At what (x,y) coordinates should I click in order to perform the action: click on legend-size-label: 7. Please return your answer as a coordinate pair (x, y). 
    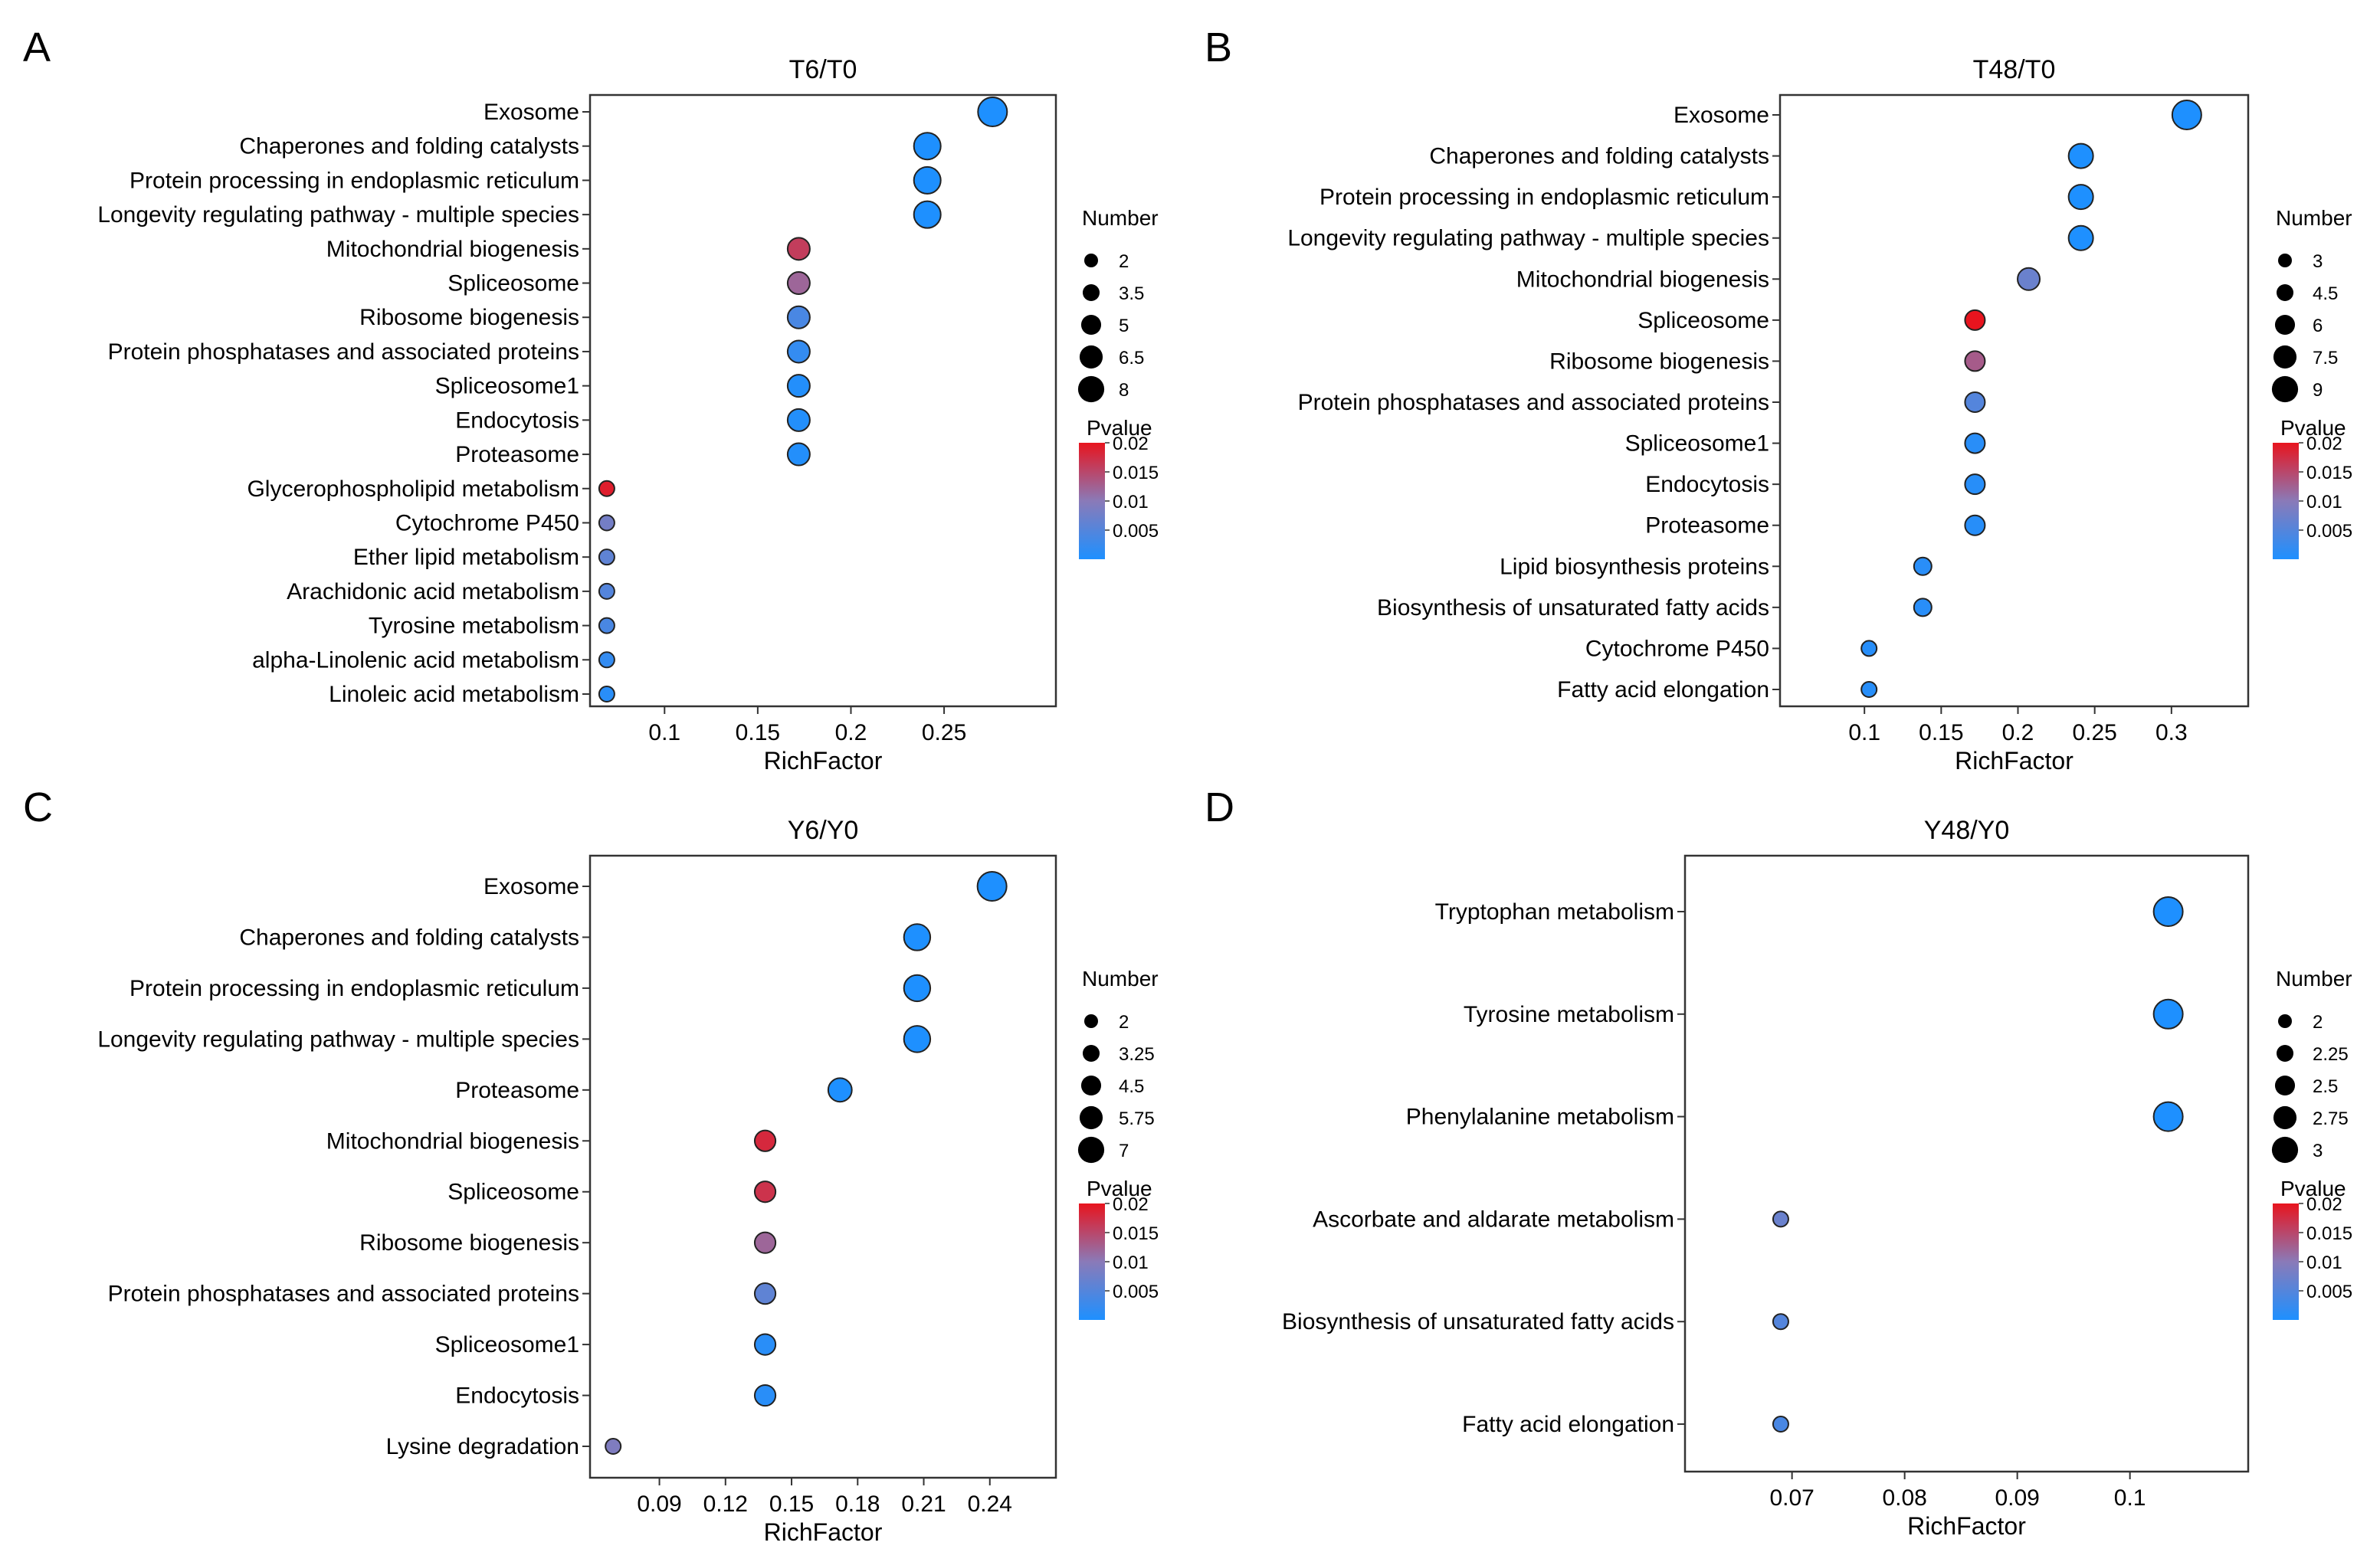
    Looking at the image, I should click on (1124, 1151).